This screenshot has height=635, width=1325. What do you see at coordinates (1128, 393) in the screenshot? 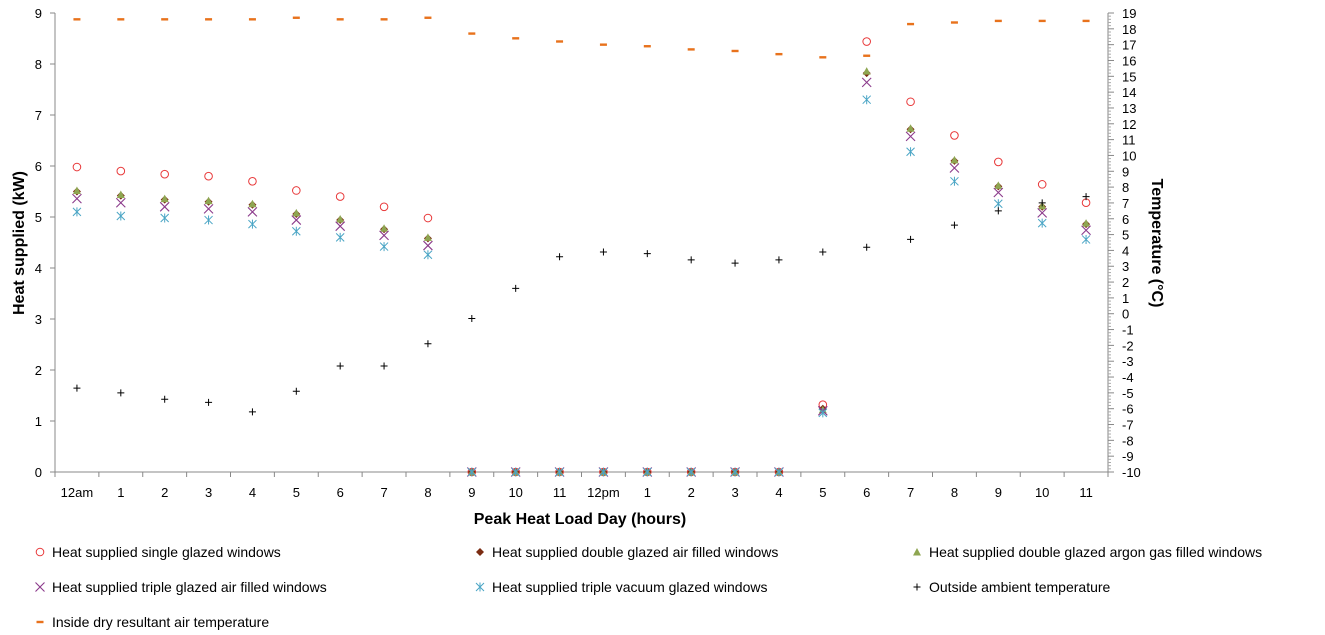
I see `right-y-tick-label: -5` at bounding box center [1128, 393].